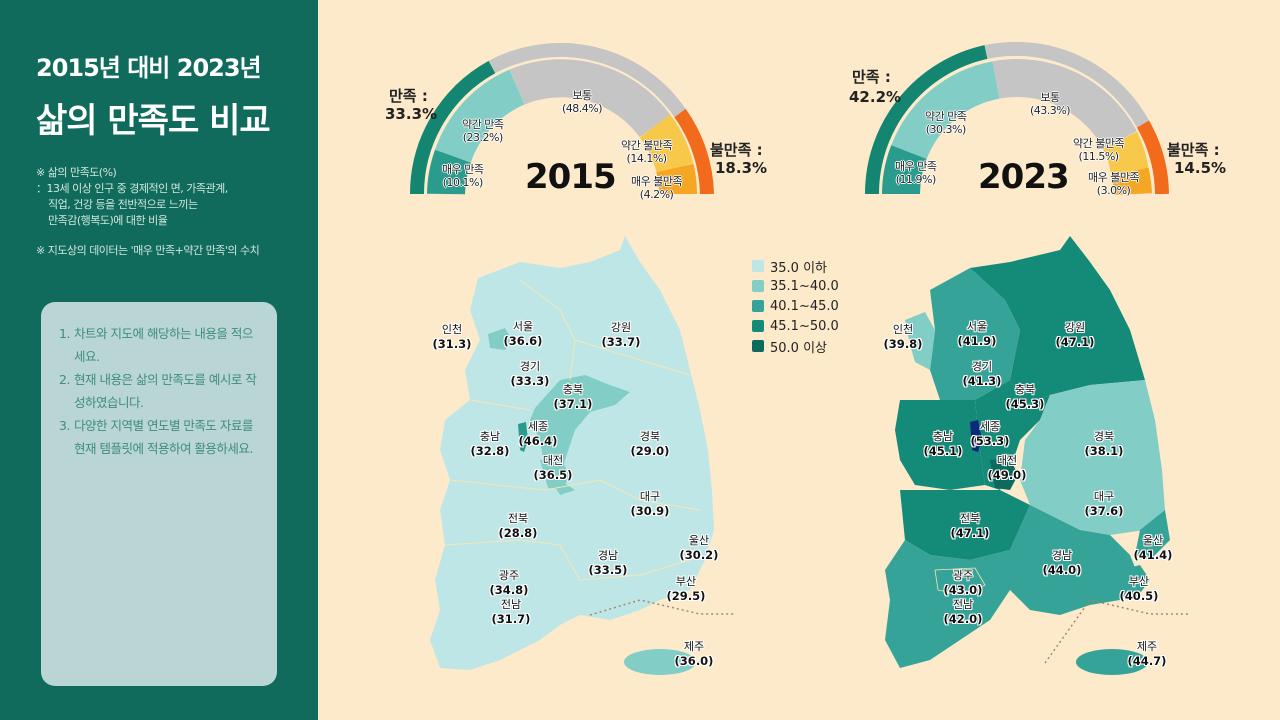 This screenshot has width=1280, height=720. I want to click on region-label-busan: 부산 (29.5), so click(686, 589).